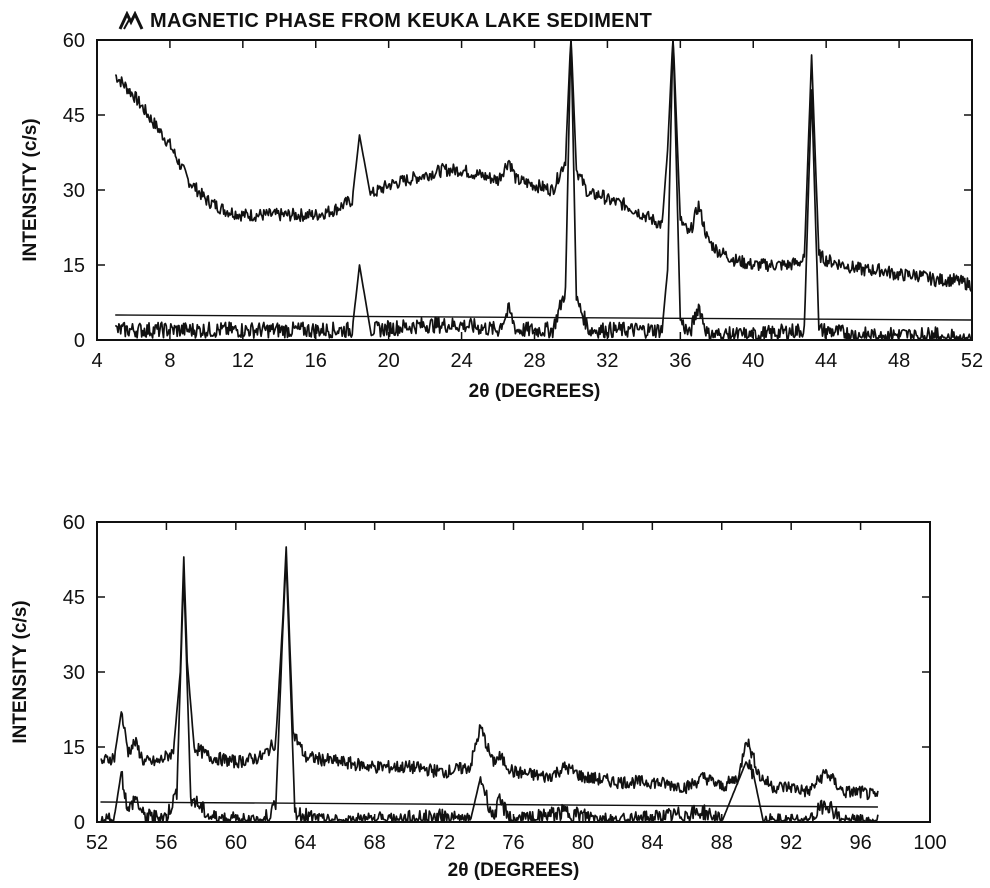 The image size is (990, 888). Describe the element at coordinates (753, 361) in the screenshot. I see `x-tick-label: 40` at that location.